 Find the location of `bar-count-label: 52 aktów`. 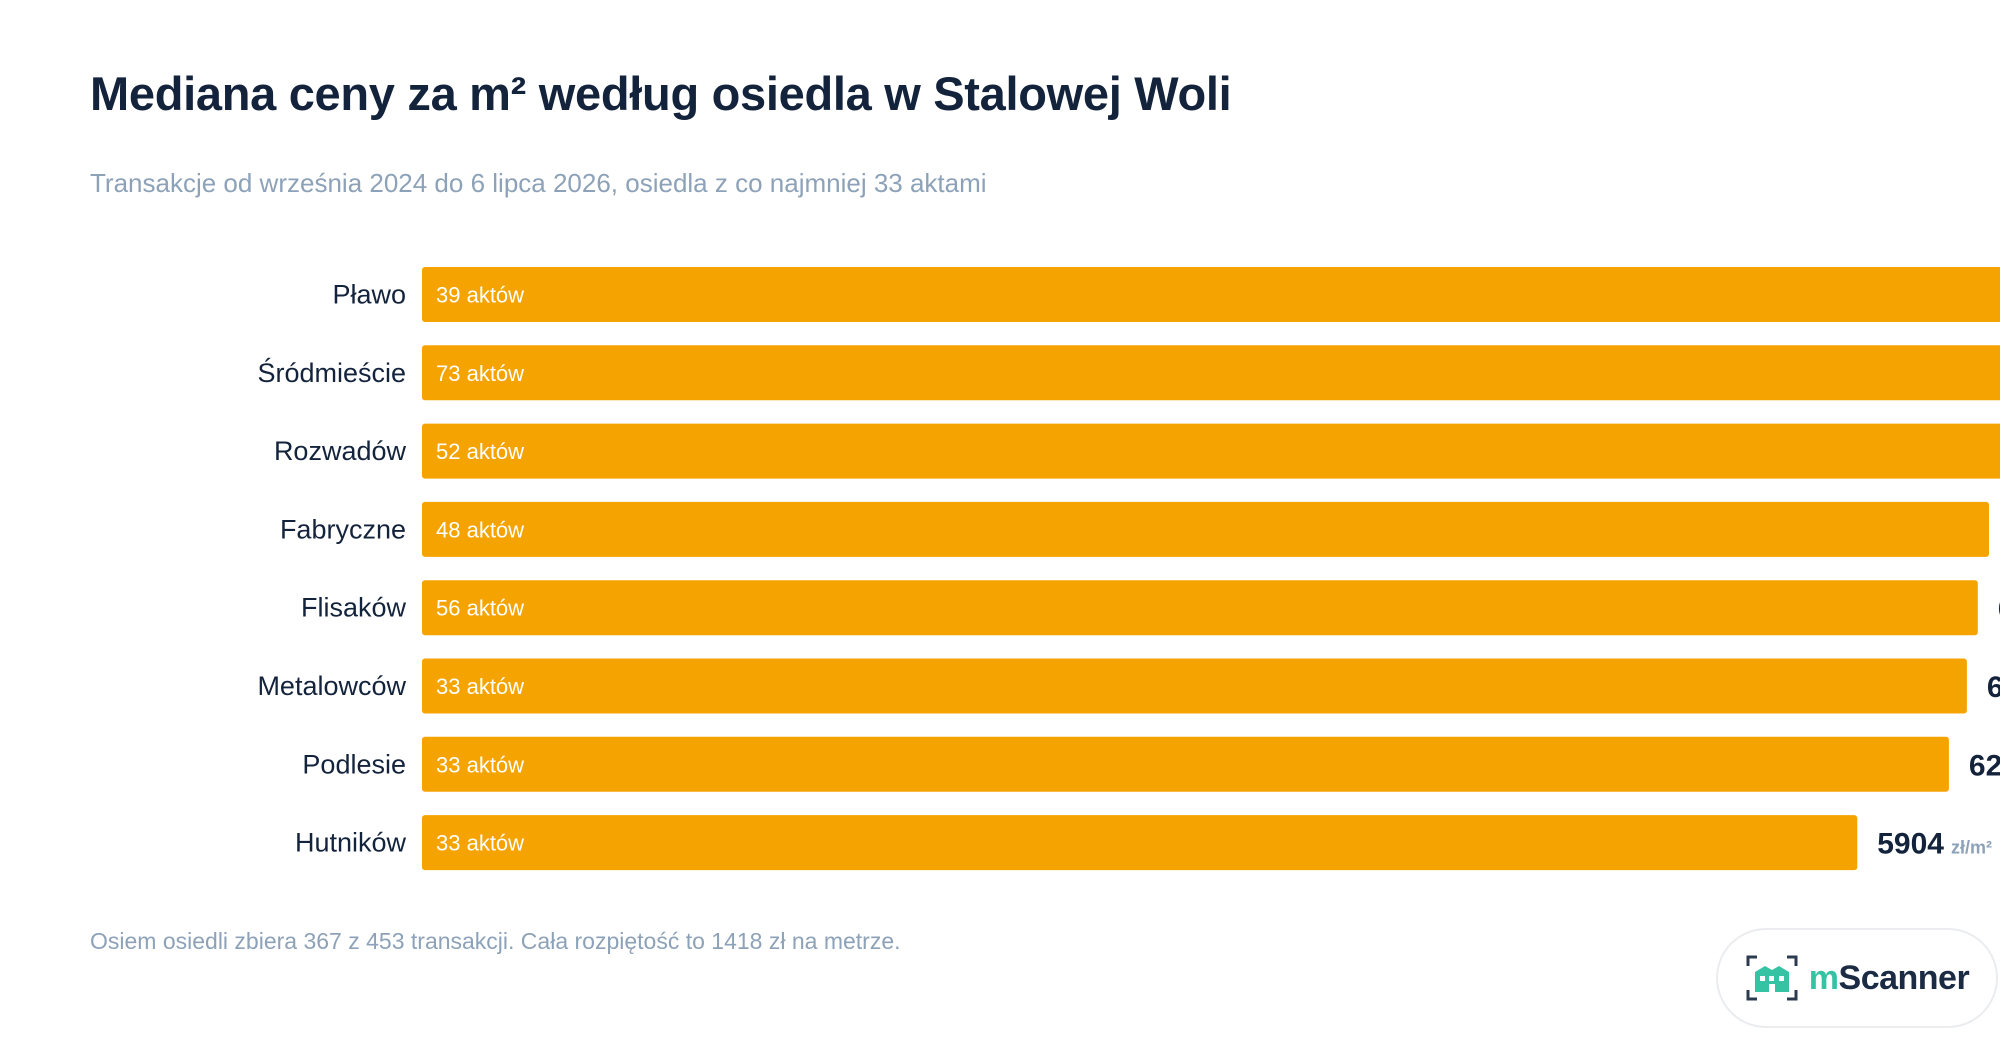

bar-count-label: 52 aktów is located at coordinates (480, 451).